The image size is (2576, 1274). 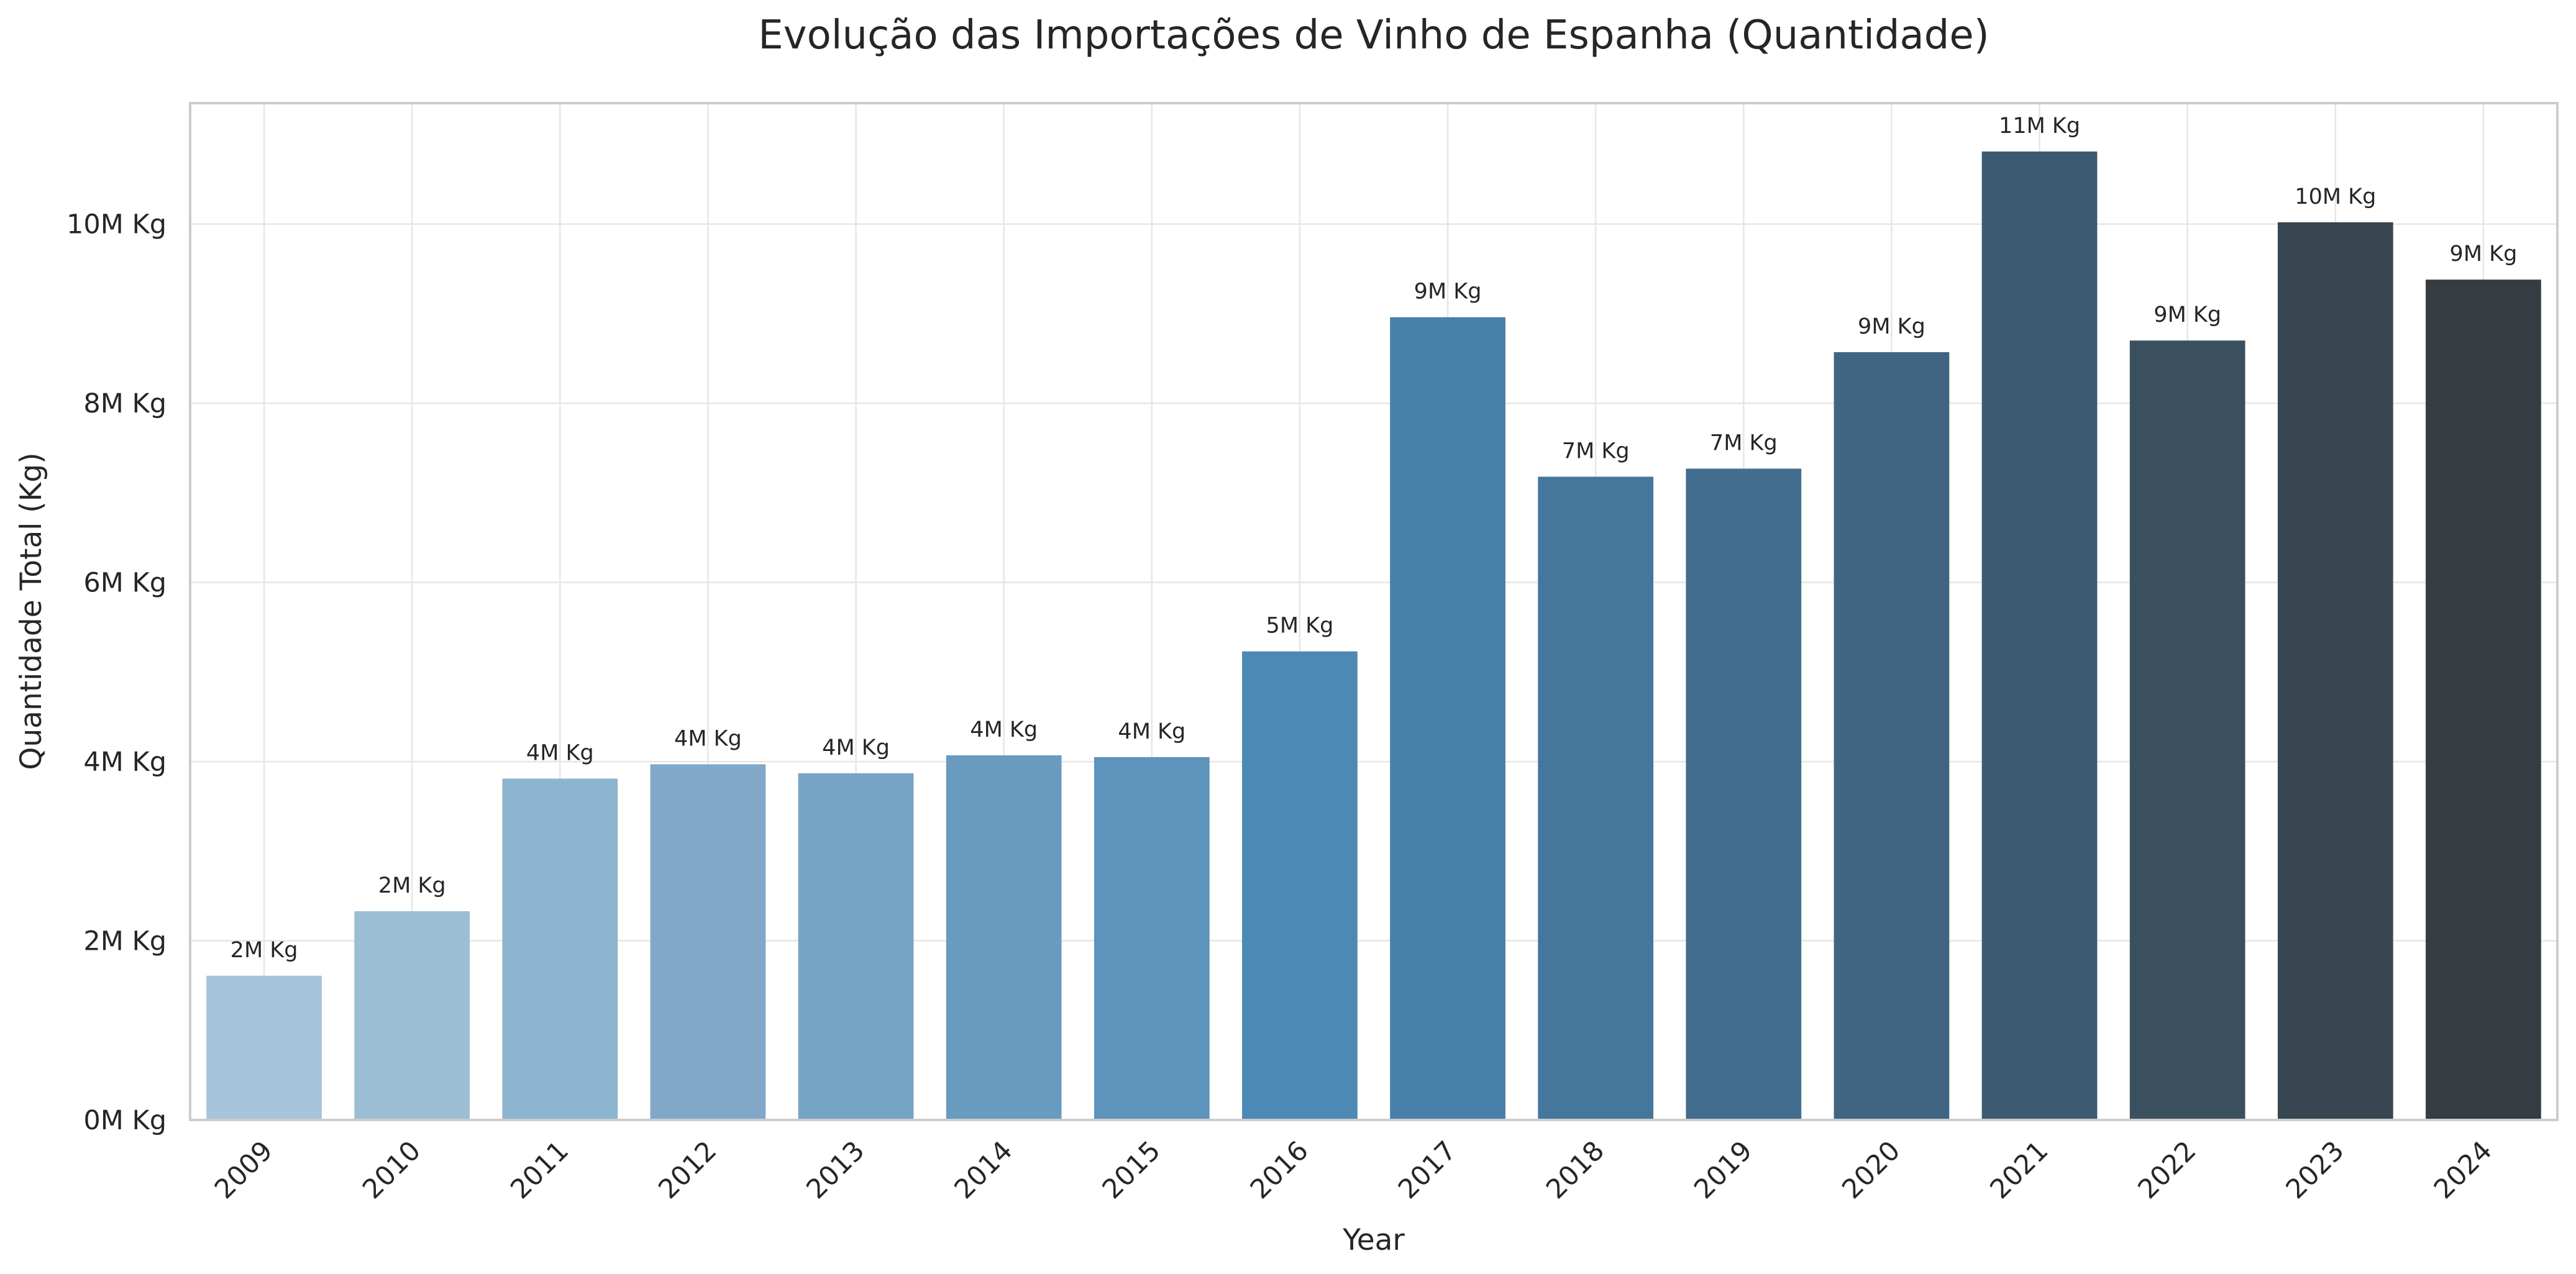 What do you see at coordinates (2039, 127) in the screenshot?
I see `data-label-2021: 11M Kg` at bounding box center [2039, 127].